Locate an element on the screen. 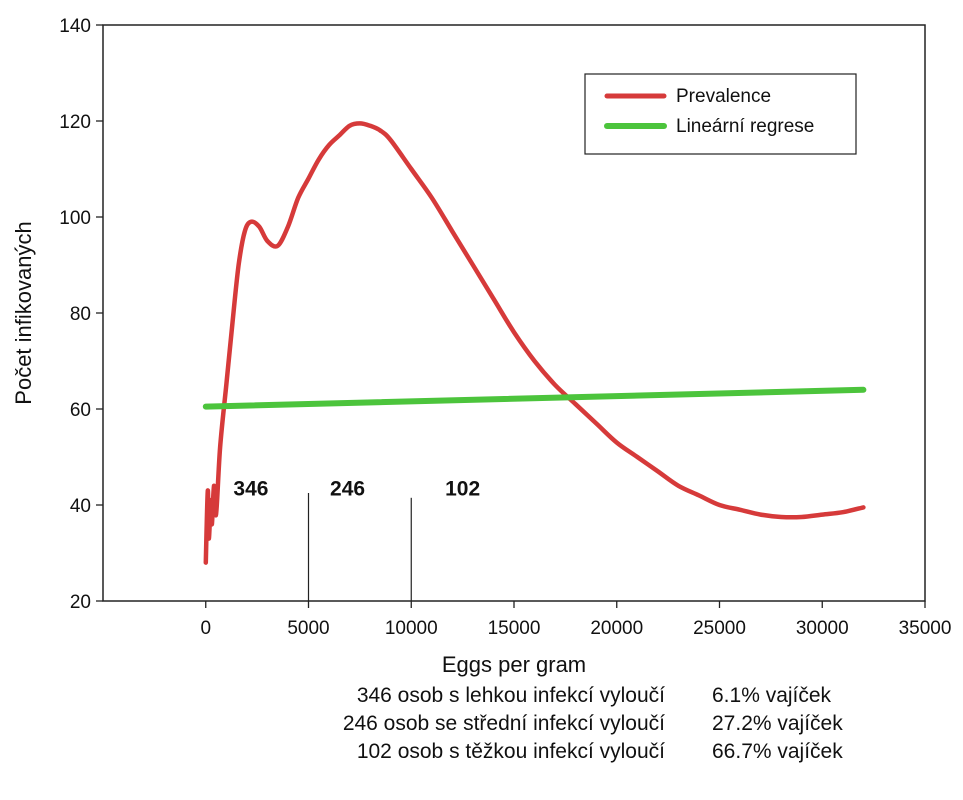 This screenshot has width=963, height=800. y-tick-label: 140 is located at coordinates (75, 26).